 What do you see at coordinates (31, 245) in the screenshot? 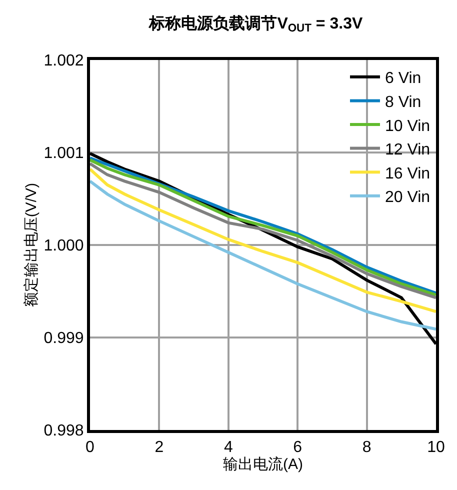
I see `y-axis-title: 额定输出电压(V/V)` at bounding box center [31, 245].